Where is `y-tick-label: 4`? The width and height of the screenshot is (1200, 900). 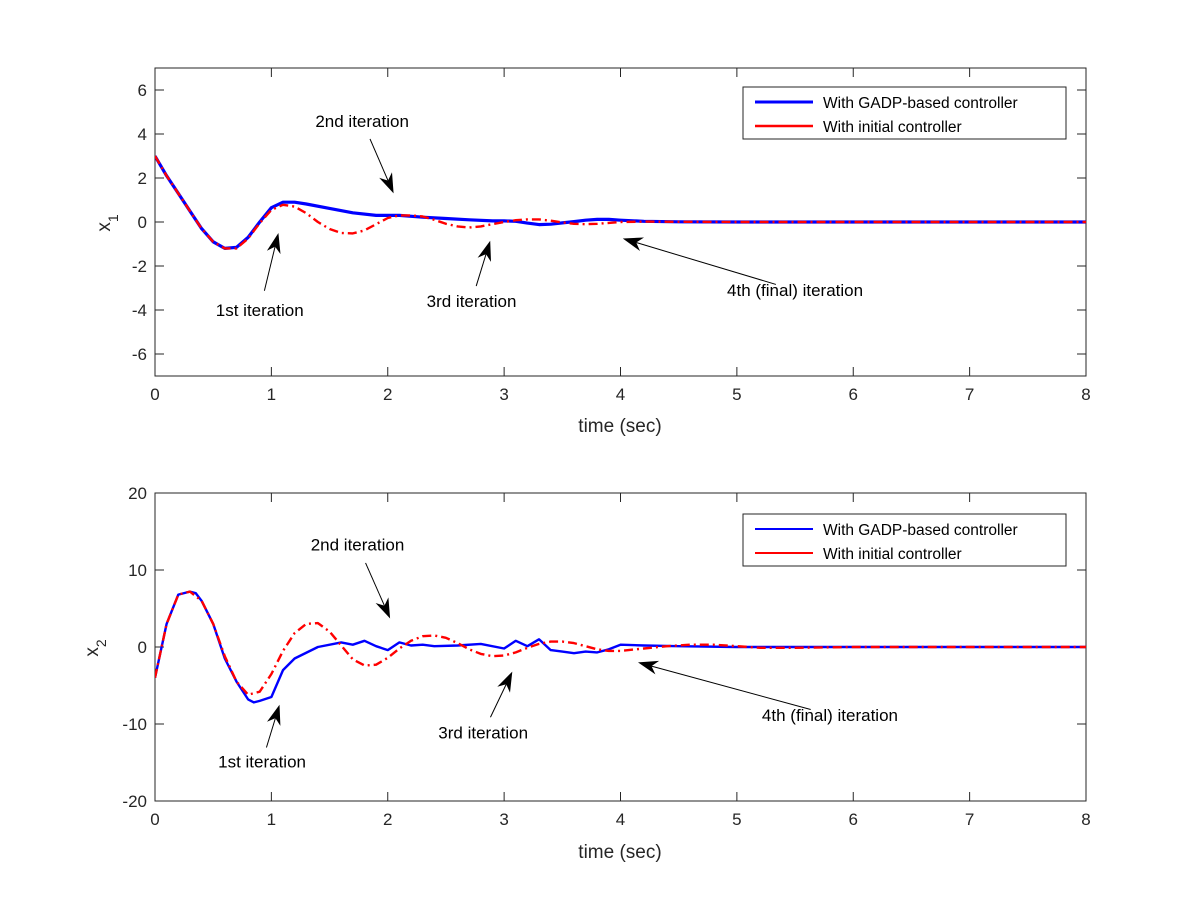
y-tick-label: 4 is located at coordinates (142, 134).